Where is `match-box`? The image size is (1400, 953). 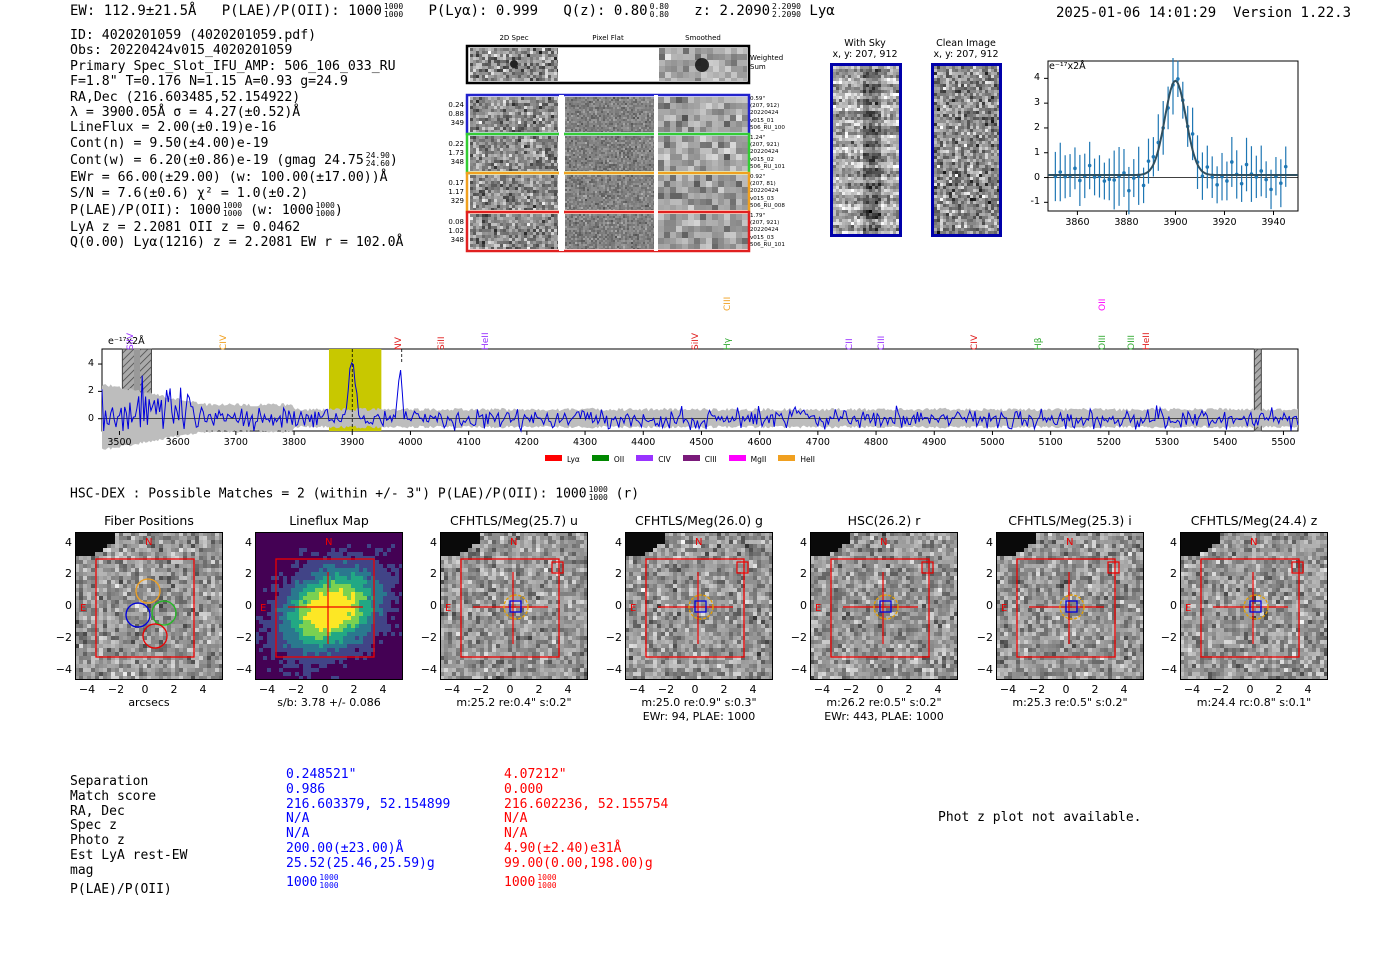 match-box is located at coordinates (700, 606).